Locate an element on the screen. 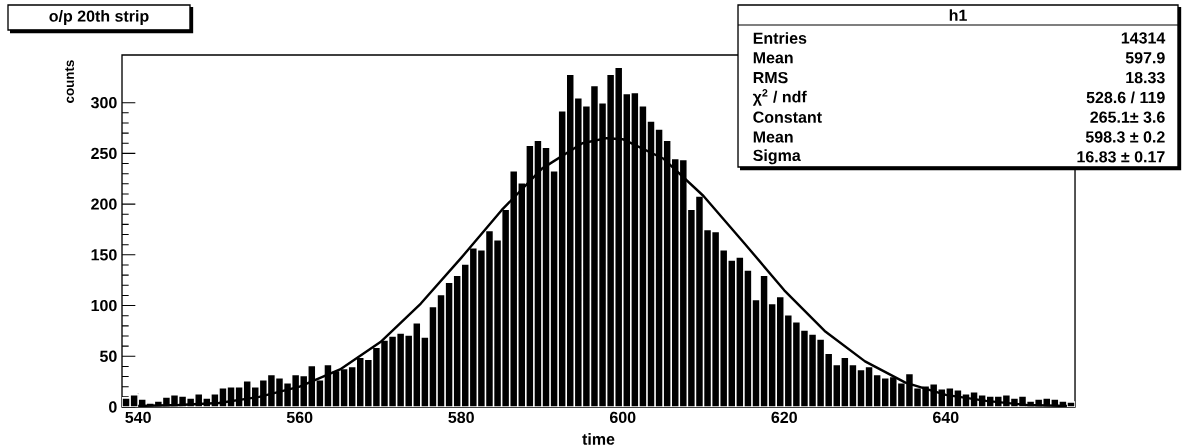 This screenshot has width=1184, height=446. text: 598.3 ± 0.2 is located at coordinates (1125, 137).